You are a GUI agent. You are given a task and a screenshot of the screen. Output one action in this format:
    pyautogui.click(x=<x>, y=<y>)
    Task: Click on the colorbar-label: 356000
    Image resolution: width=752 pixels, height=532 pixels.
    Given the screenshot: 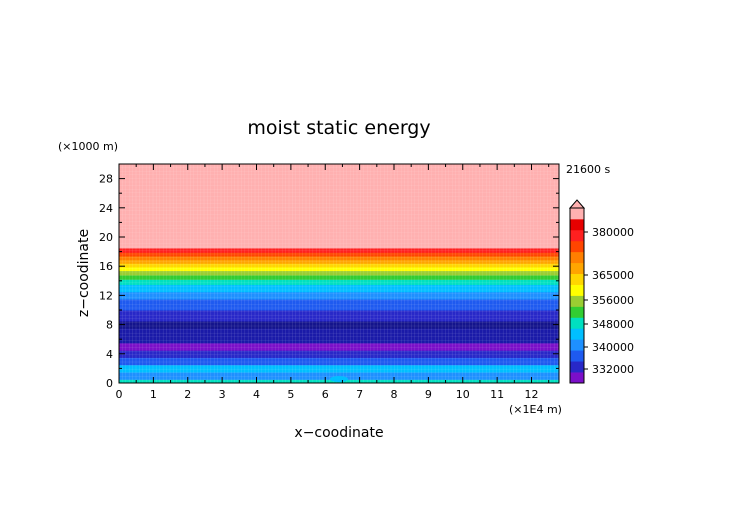 What is the action you would take?
    pyautogui.click(x=613, y=300)
    